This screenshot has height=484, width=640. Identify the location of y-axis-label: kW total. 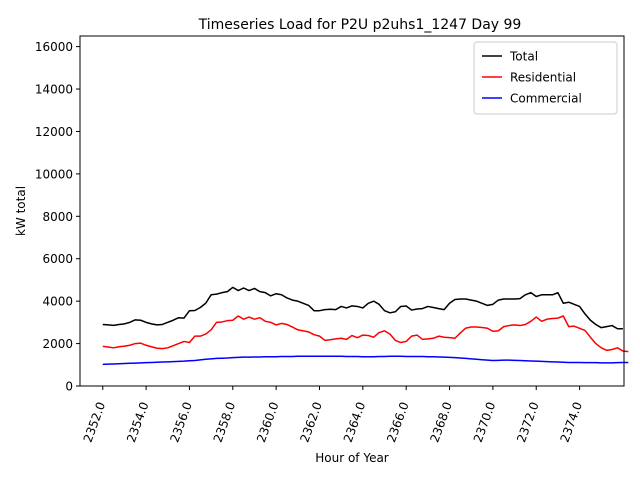
(21, 211).